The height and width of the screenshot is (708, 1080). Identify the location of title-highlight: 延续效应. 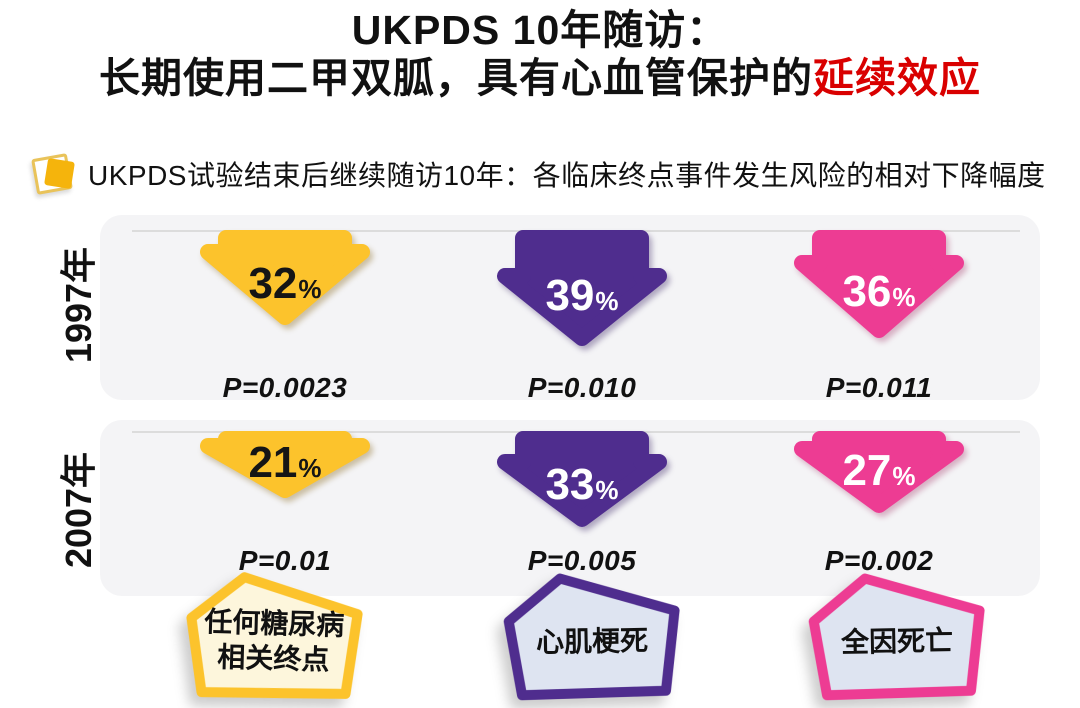
(897, 78).